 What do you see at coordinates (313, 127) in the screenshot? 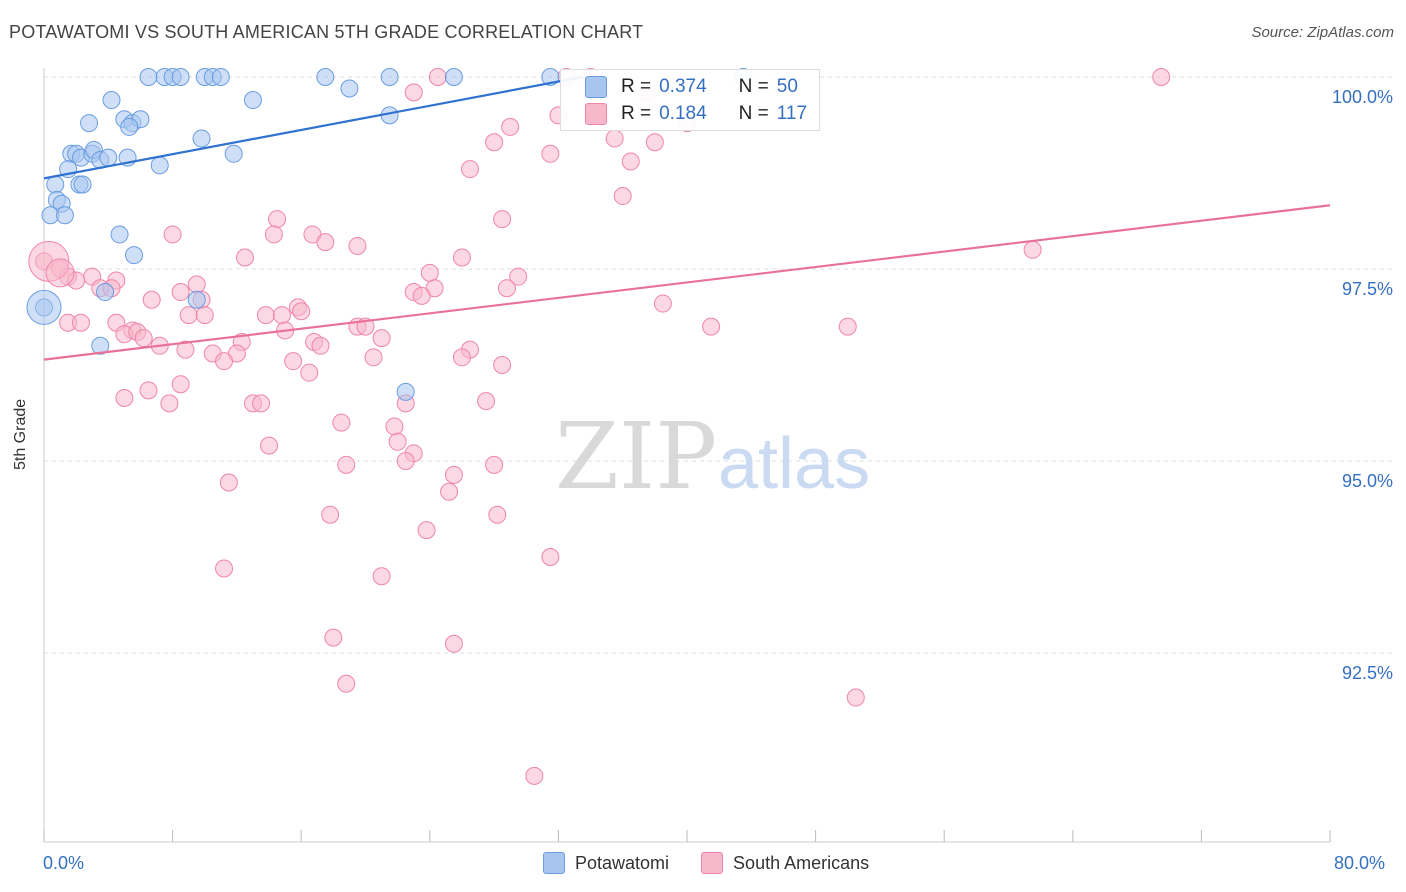
I see `potawatomi-trend-line` at bounding box center [313, 127].